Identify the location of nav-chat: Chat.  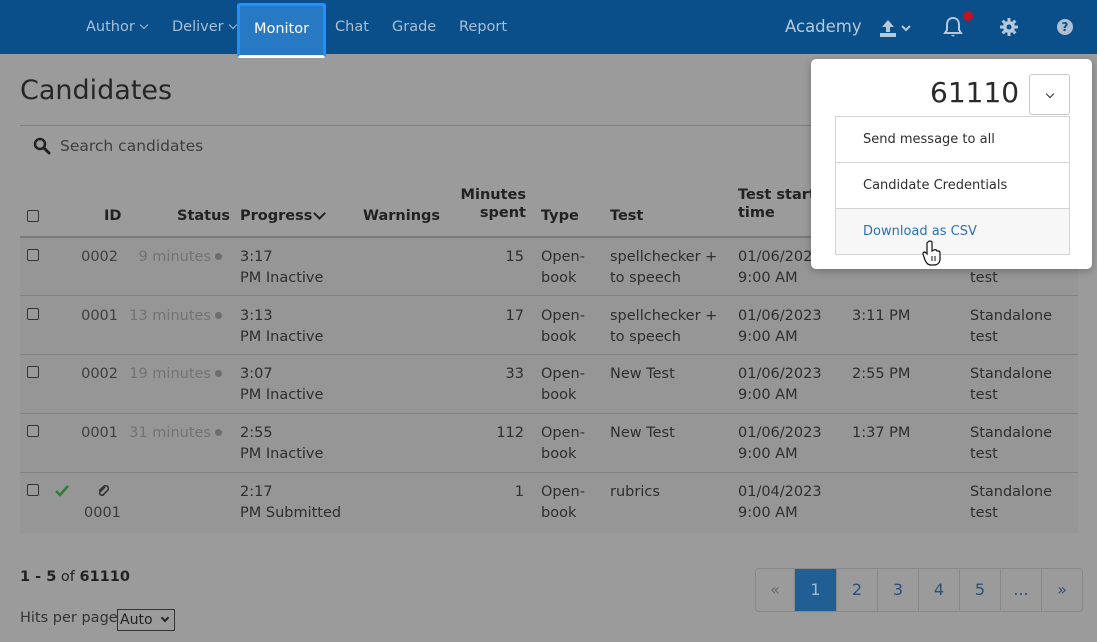
(352, 27).